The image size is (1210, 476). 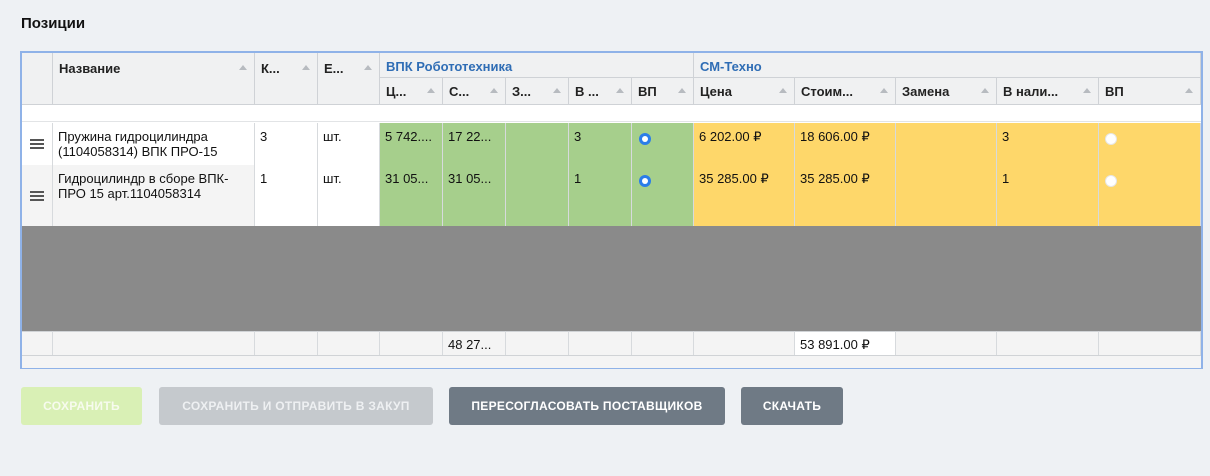 What do you see at coordinates (53, 23) in the screenshot?
I see `section-title: Позиции` at bounding box center [53, 23].